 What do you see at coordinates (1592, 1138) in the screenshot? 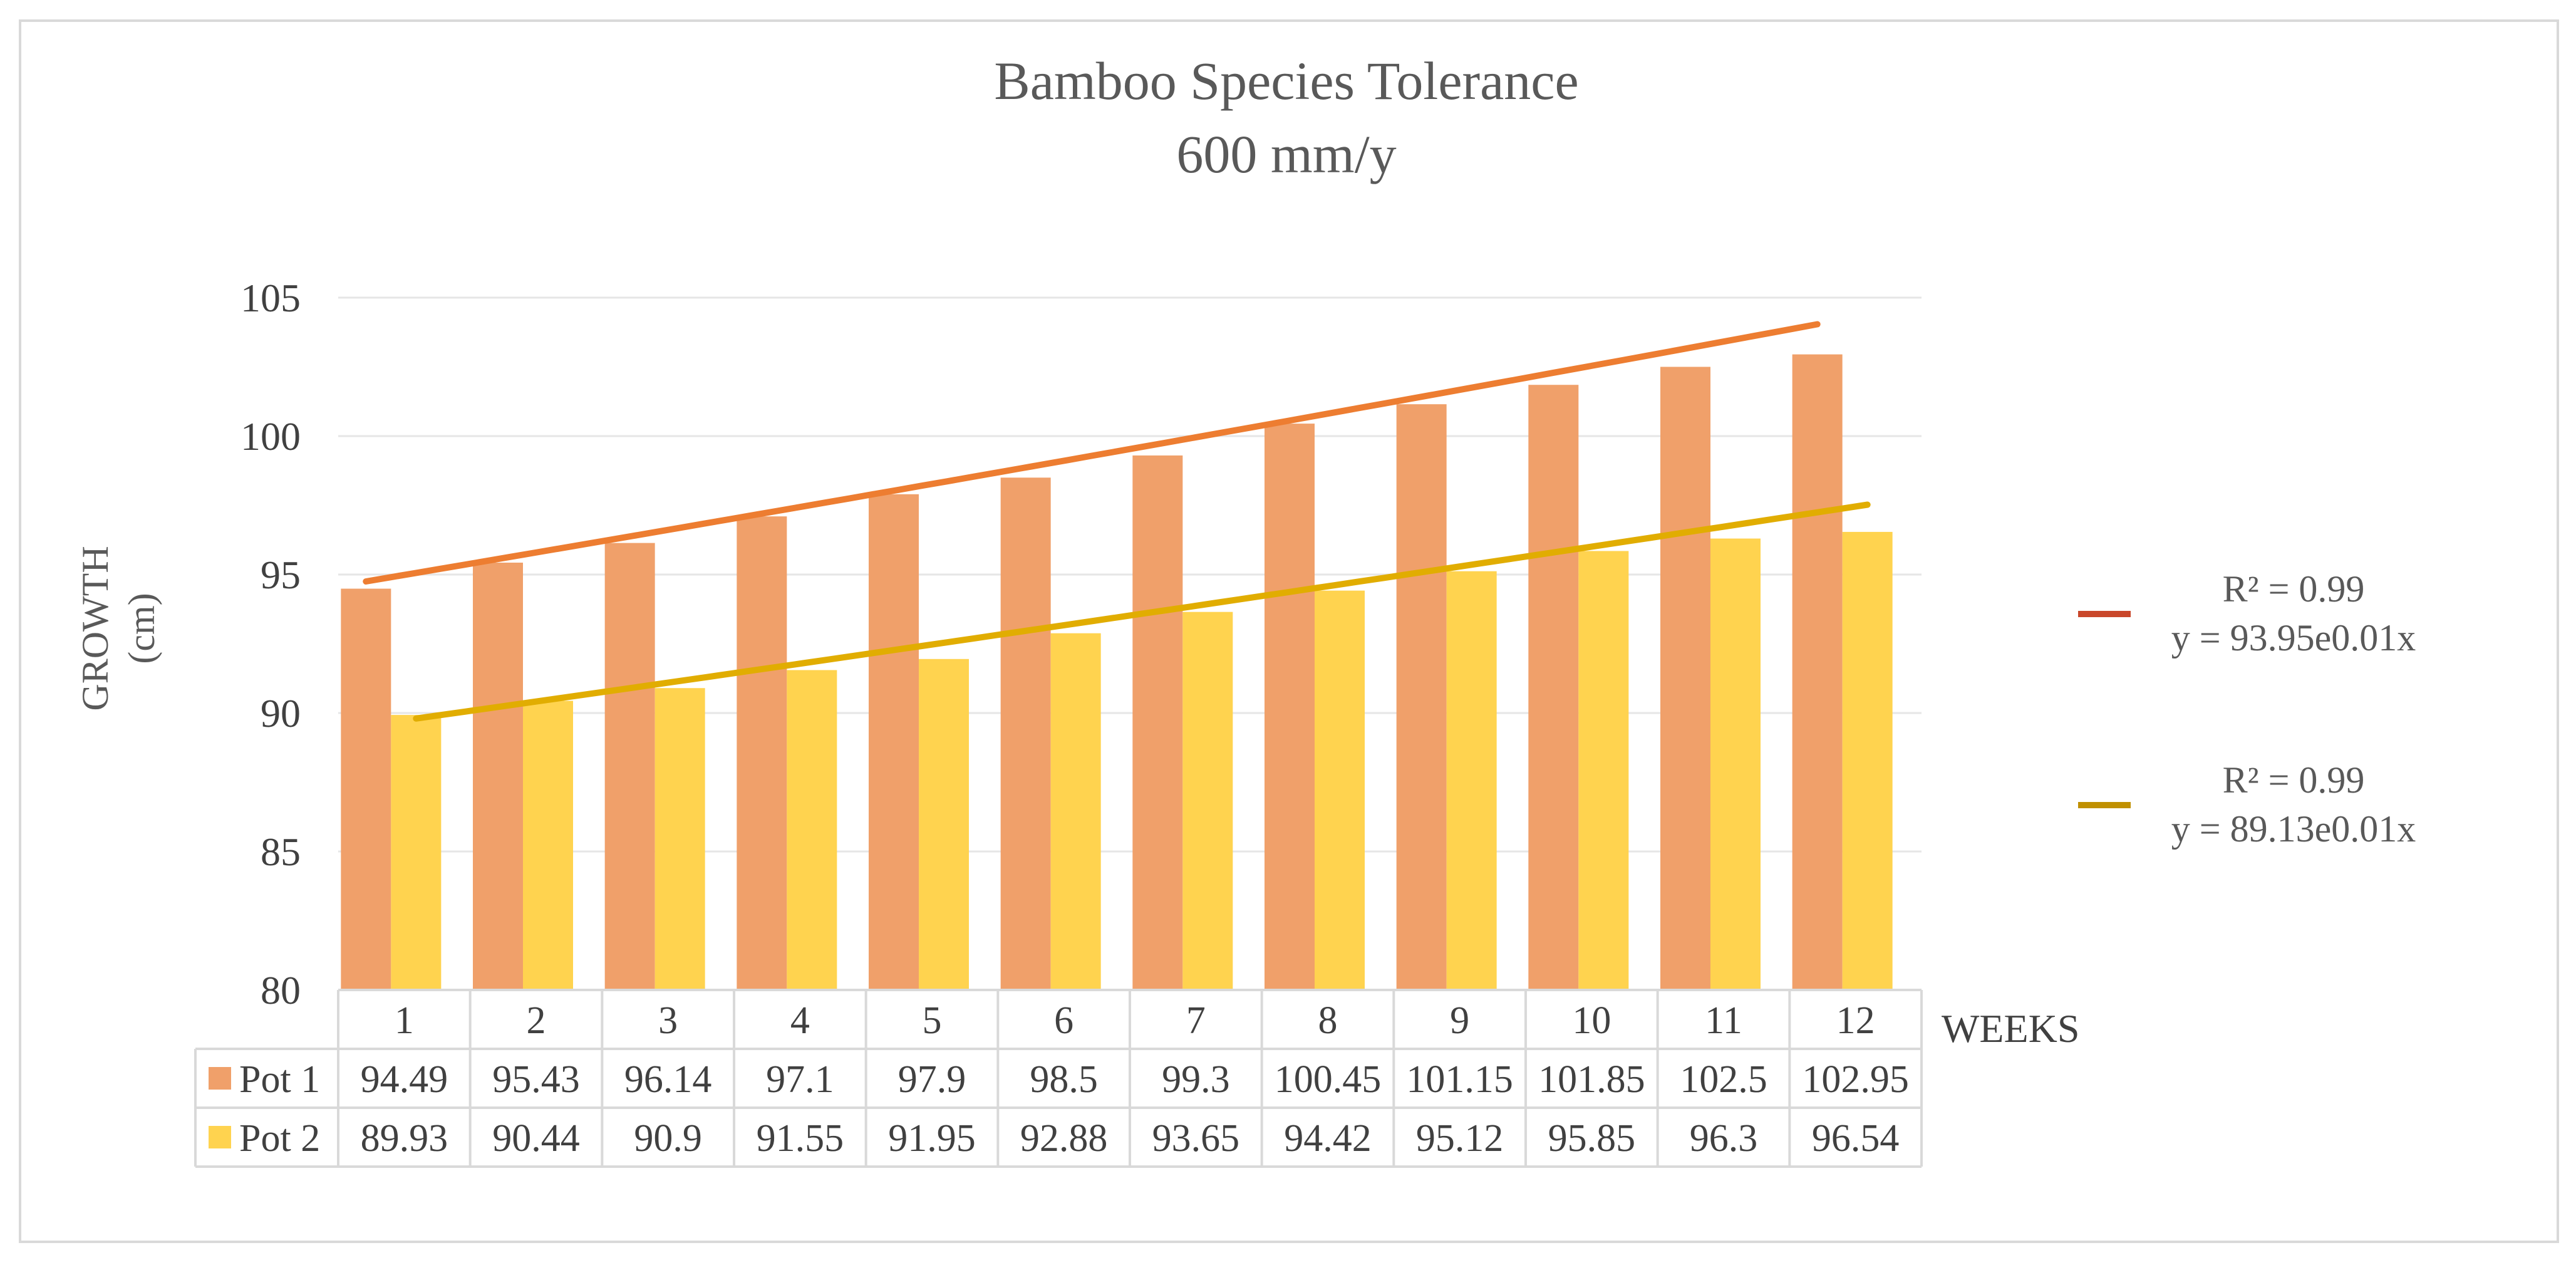
I see `table-value: 95.85` at bounding box center [1592, 1138].